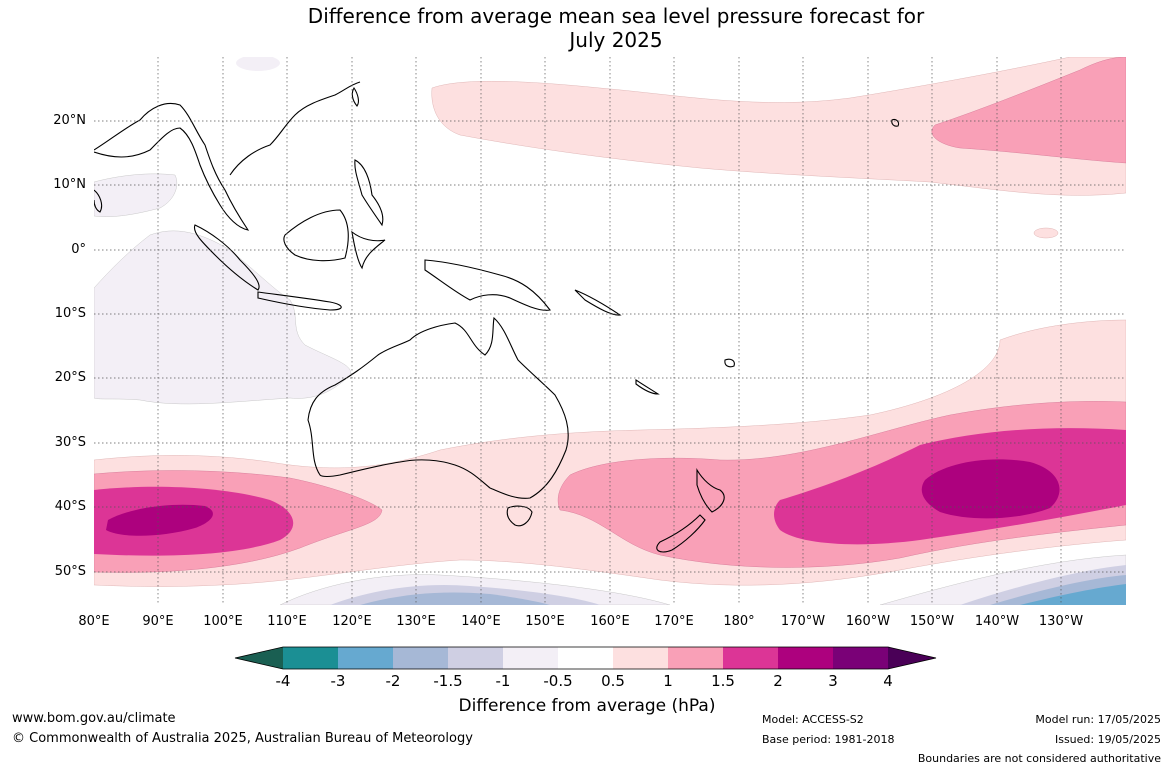 The width and height of the screenshot is (1173, 770). Describe the element at coordinates (481, 621) in the screenshot. I see `lon-label-140e: 140°E` at that location.